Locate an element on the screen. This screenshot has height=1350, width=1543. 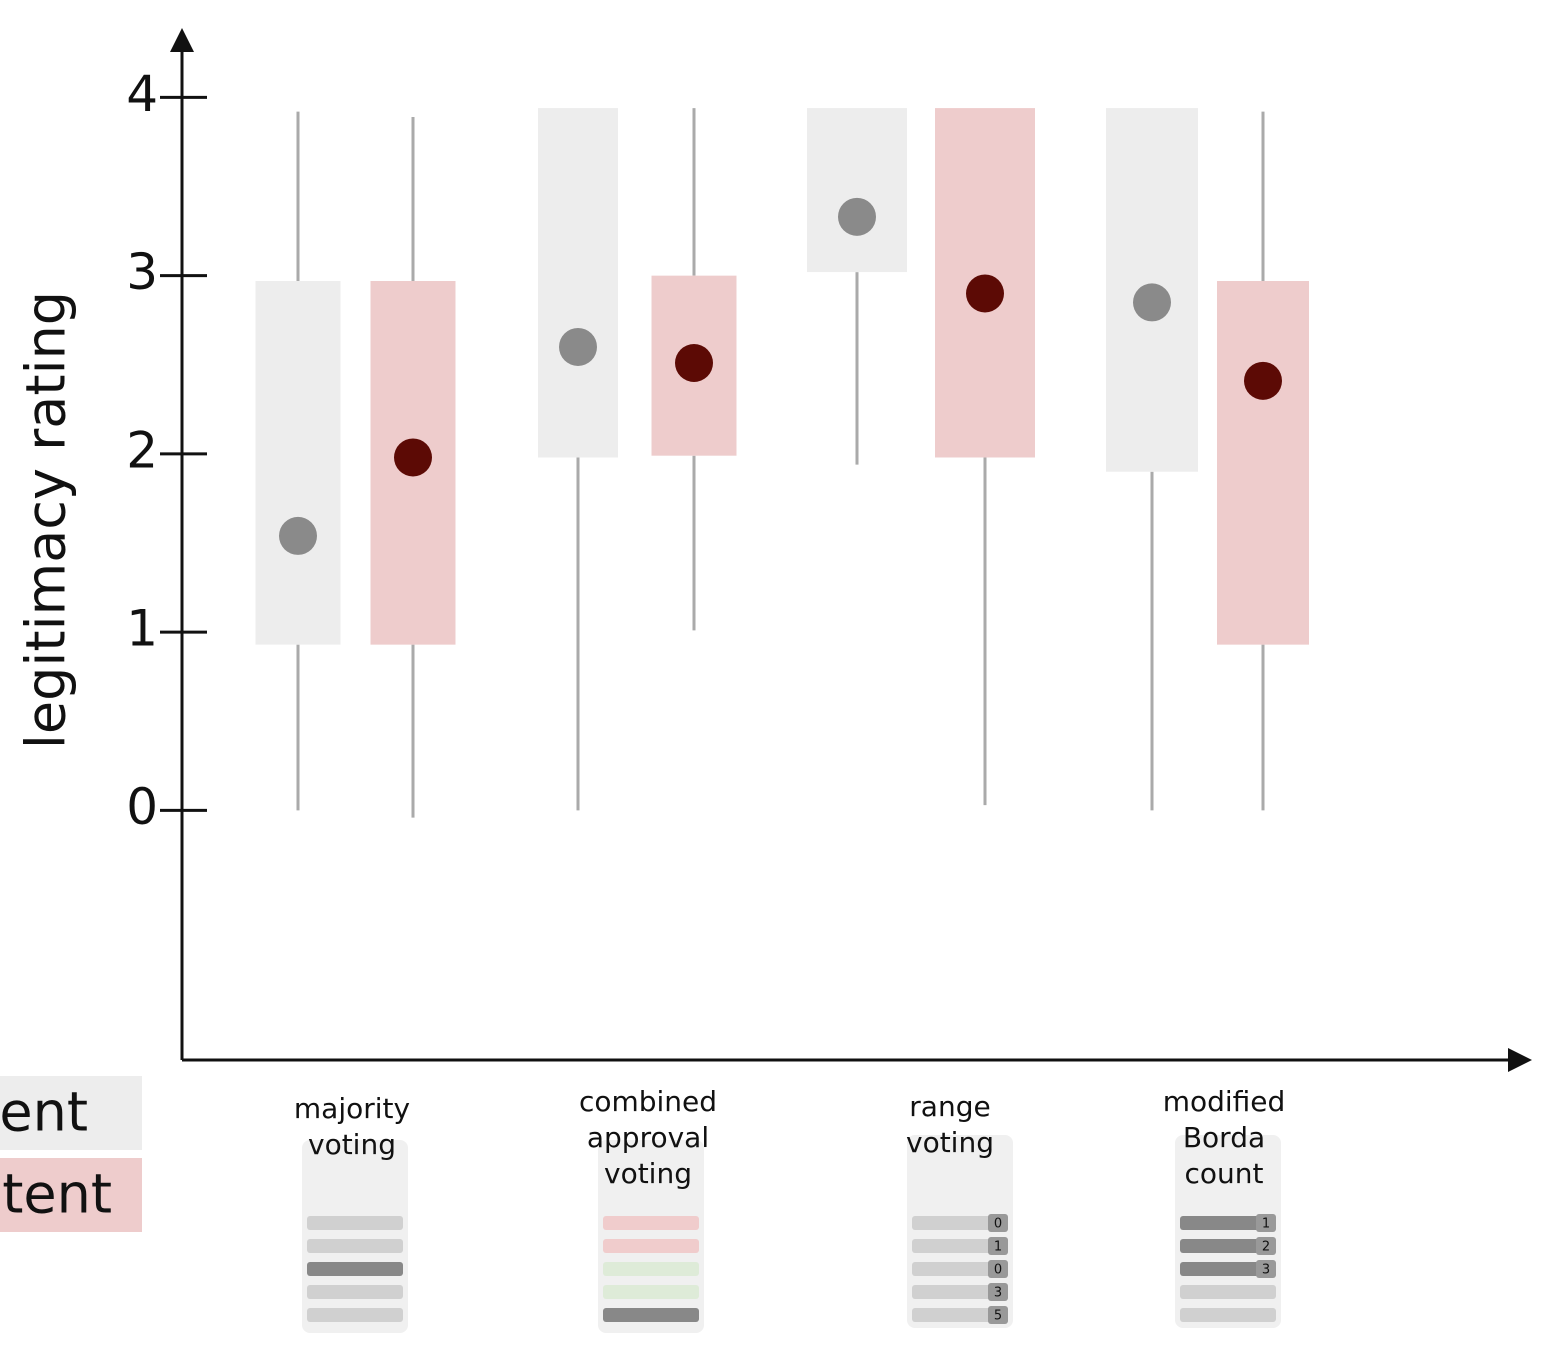
ballot-number: 5 is located at coordinates (998, 1316).